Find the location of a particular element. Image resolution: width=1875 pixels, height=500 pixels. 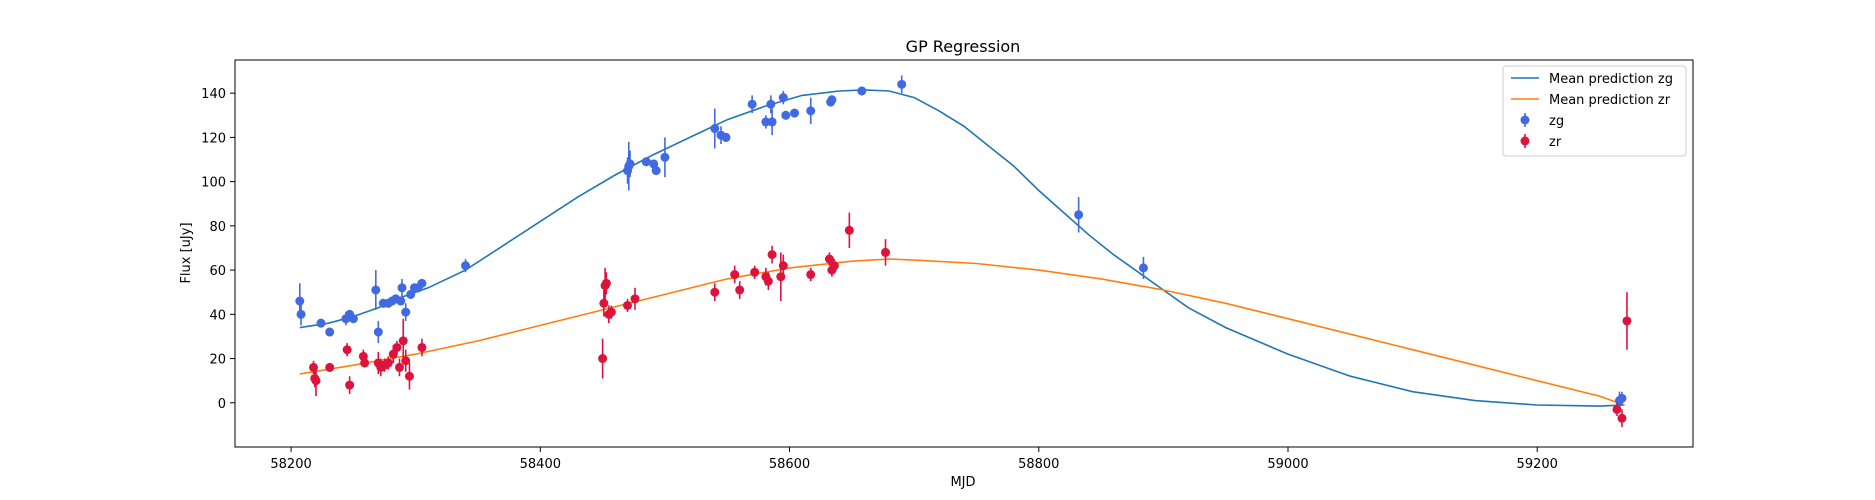

legend-box is located at coordinates (1594, 111).